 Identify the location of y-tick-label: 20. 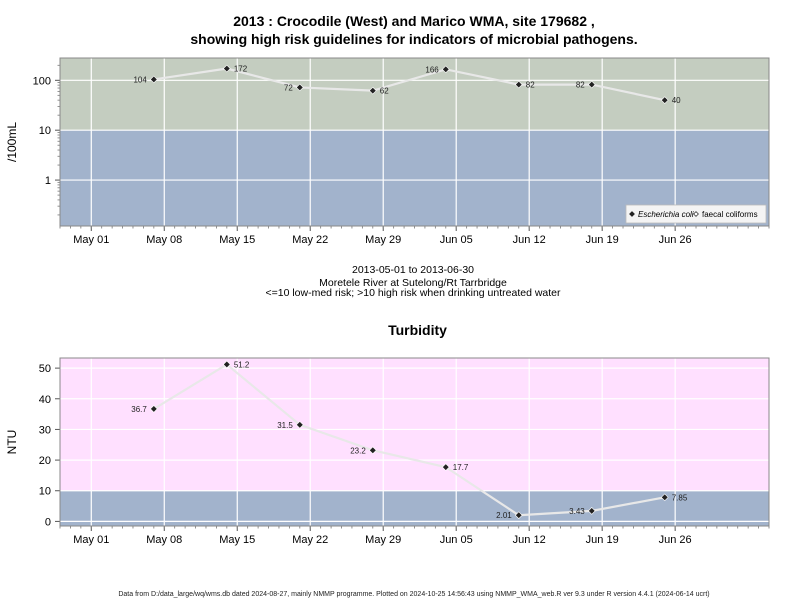
(45, 461).